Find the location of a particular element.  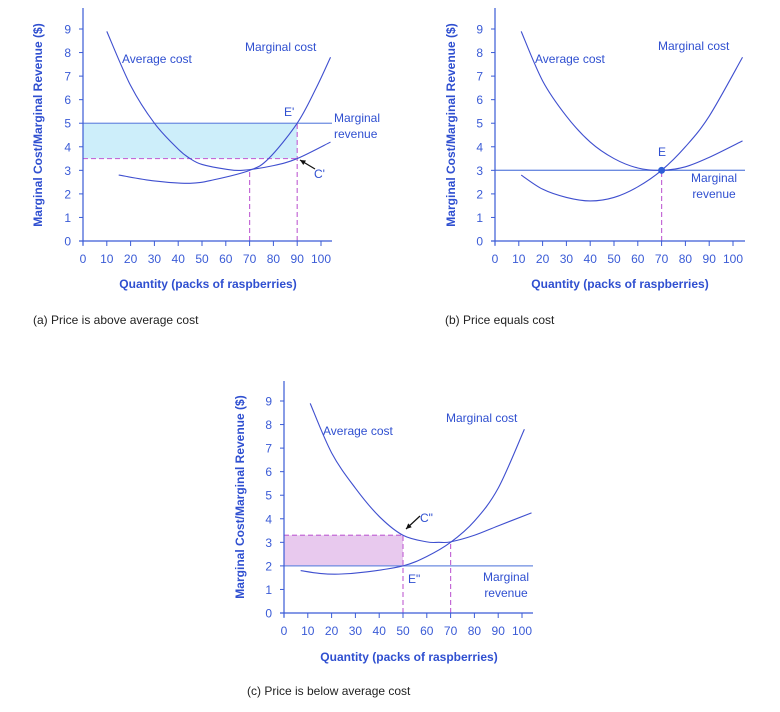

y-tick-label-c: 4 is located at coordinates (268, 519).